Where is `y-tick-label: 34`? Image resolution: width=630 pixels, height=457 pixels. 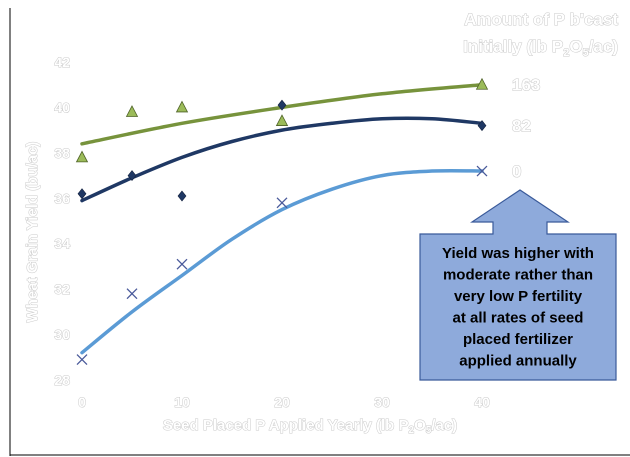
y-tick-label: 34 is located at coordinates (62, 244).